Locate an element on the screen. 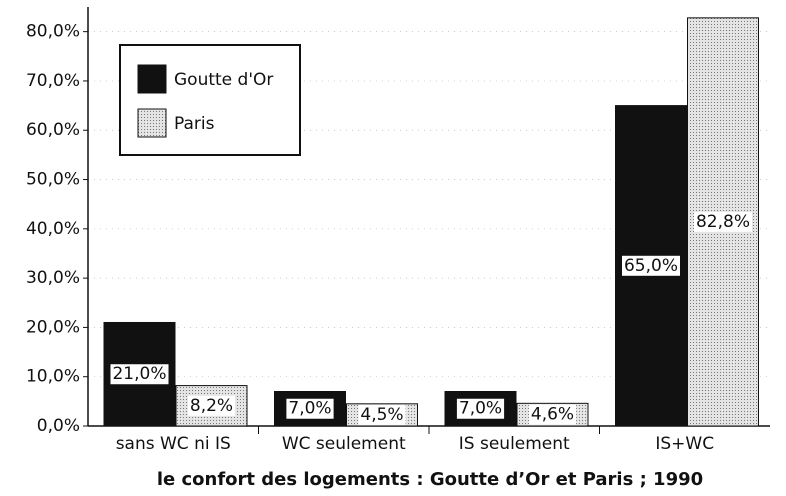 Image resolution: width=786 pixels, height=496 pixels. x-tick-label: sans WC ni IS is located at coordinates (173, 444).